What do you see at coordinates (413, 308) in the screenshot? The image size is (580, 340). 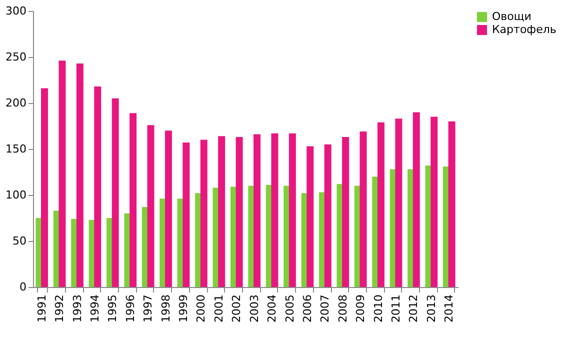 I see `x-tick-label: 2012` at bounding box center [413, 308].